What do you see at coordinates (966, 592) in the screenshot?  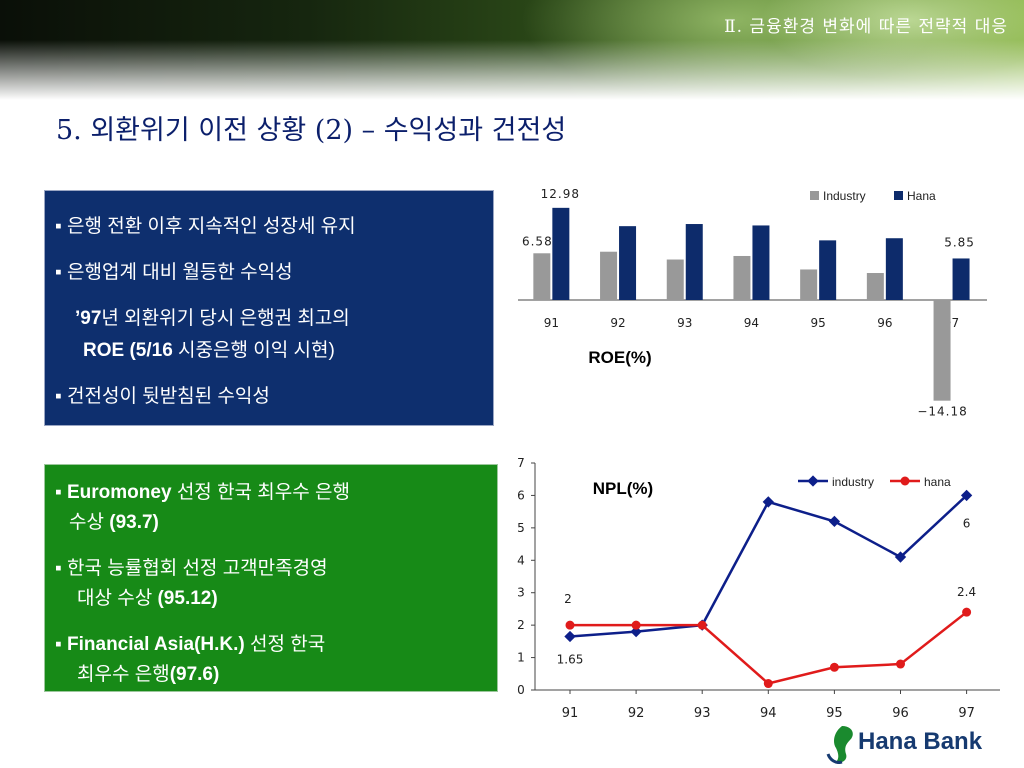 I see `npl-data-label: 2.4` at bounding box center [966, 592].